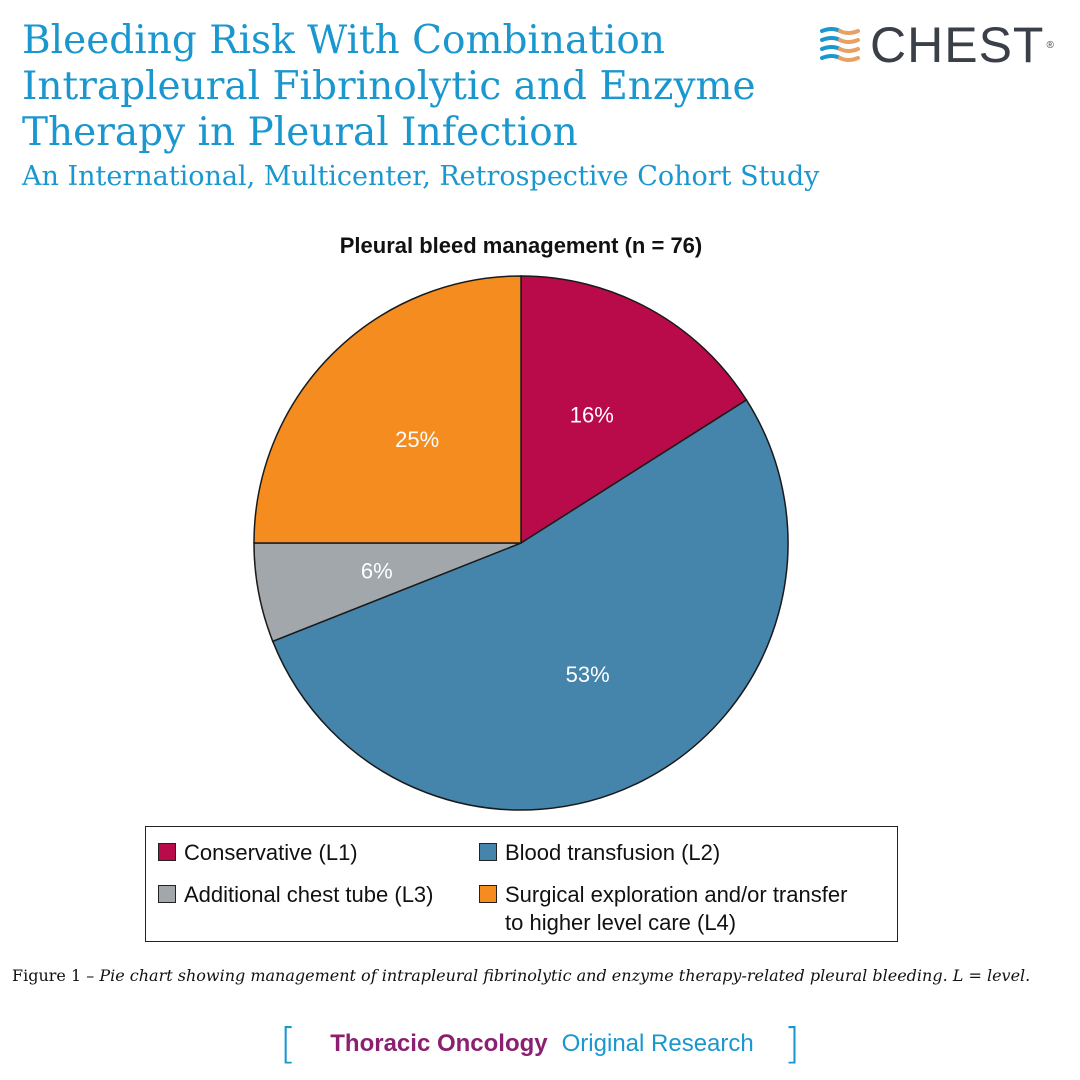 This screenshot has width=1080, height=1080. I want to click on chart-title: Pleural bleed management (n = 76), so click(521, 245).